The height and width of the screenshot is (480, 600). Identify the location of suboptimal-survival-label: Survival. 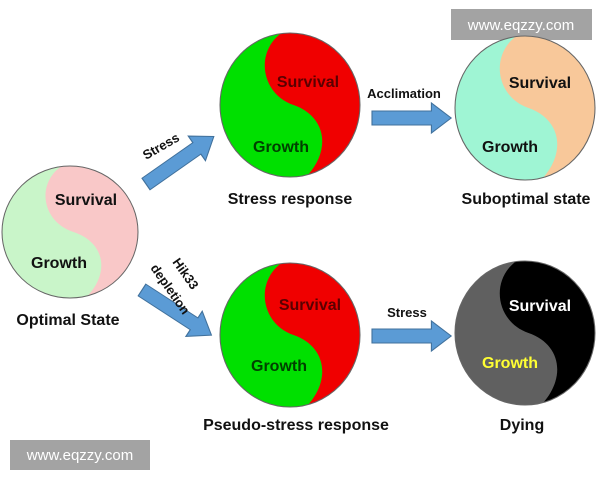
(540, 83).